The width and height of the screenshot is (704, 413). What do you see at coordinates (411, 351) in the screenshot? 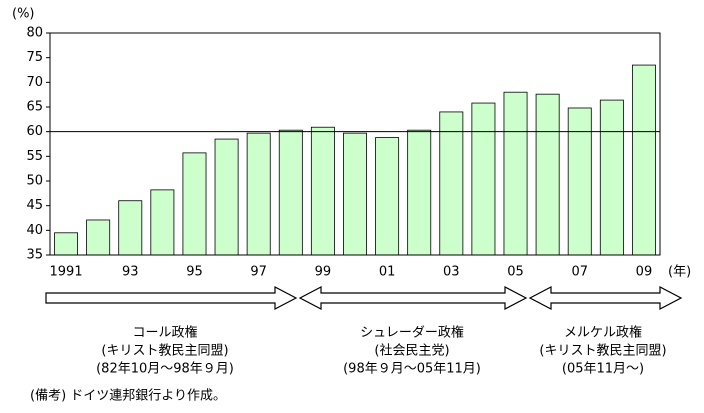
I see `period-label: (社会民主党)` at bounding box center [411, 351].